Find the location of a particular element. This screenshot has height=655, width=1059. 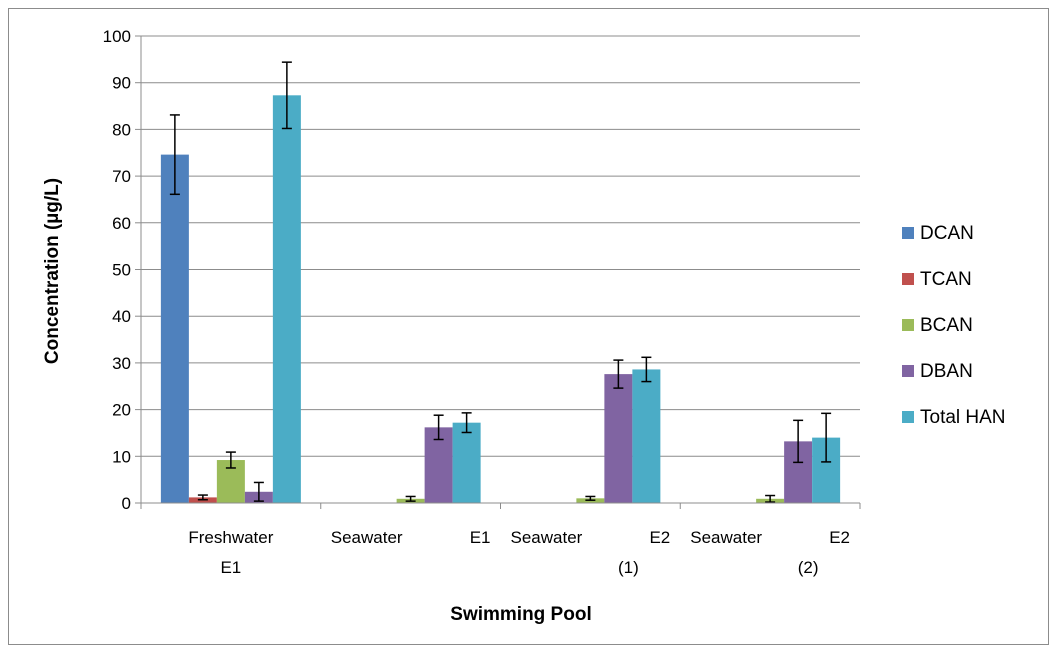

legend-item: DBAN is located at coordinates (937, 371).